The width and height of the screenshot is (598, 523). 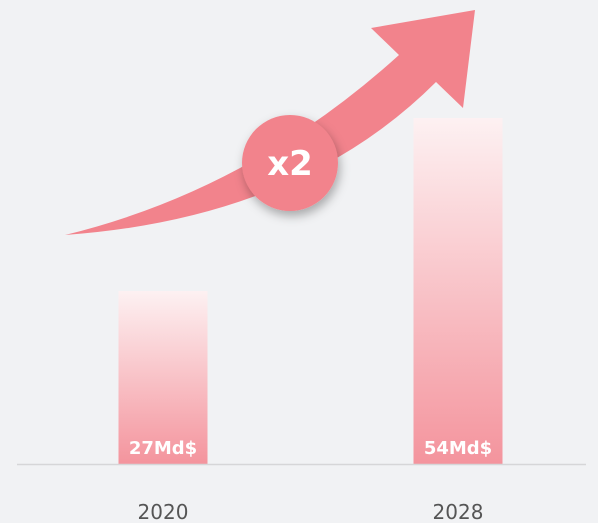 I want to click on badge, so click(x=290, y=163).